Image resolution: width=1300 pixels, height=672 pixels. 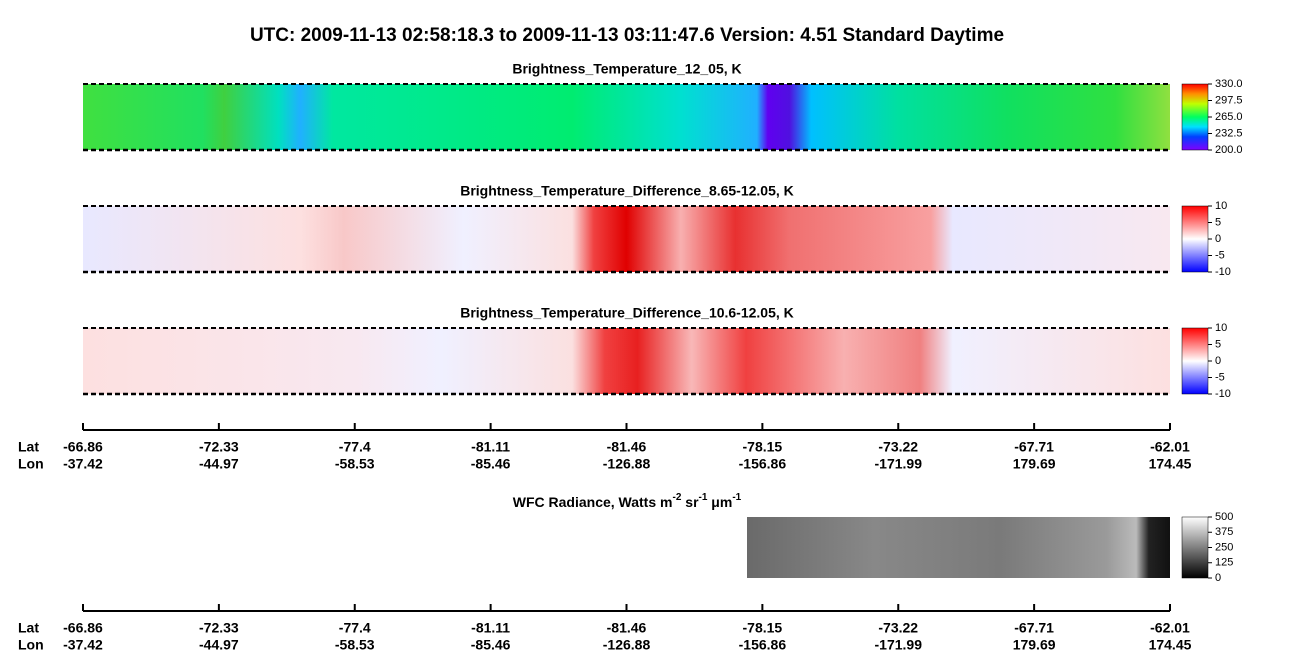 What do you see at coordinates (1224, 532) in the screenshot?
I see `colorbar-tick-label: 375` at bounding box center [1224, 532].